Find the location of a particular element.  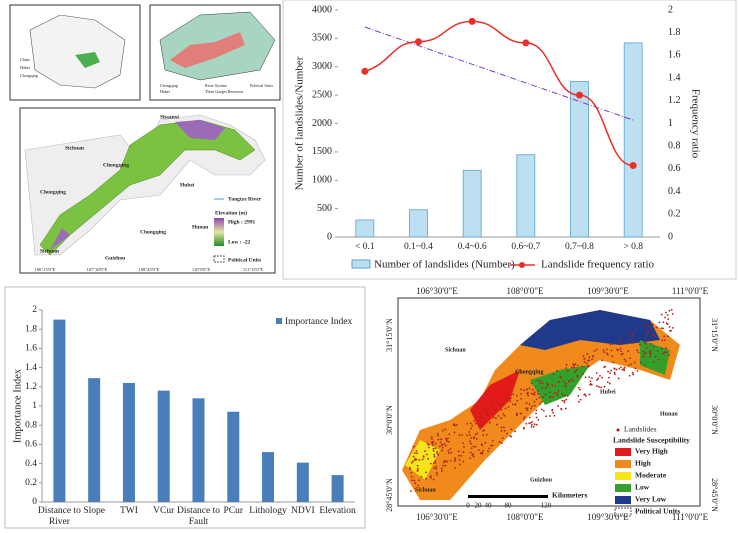

map-label: Hubei is located at coordinates (608, 392).